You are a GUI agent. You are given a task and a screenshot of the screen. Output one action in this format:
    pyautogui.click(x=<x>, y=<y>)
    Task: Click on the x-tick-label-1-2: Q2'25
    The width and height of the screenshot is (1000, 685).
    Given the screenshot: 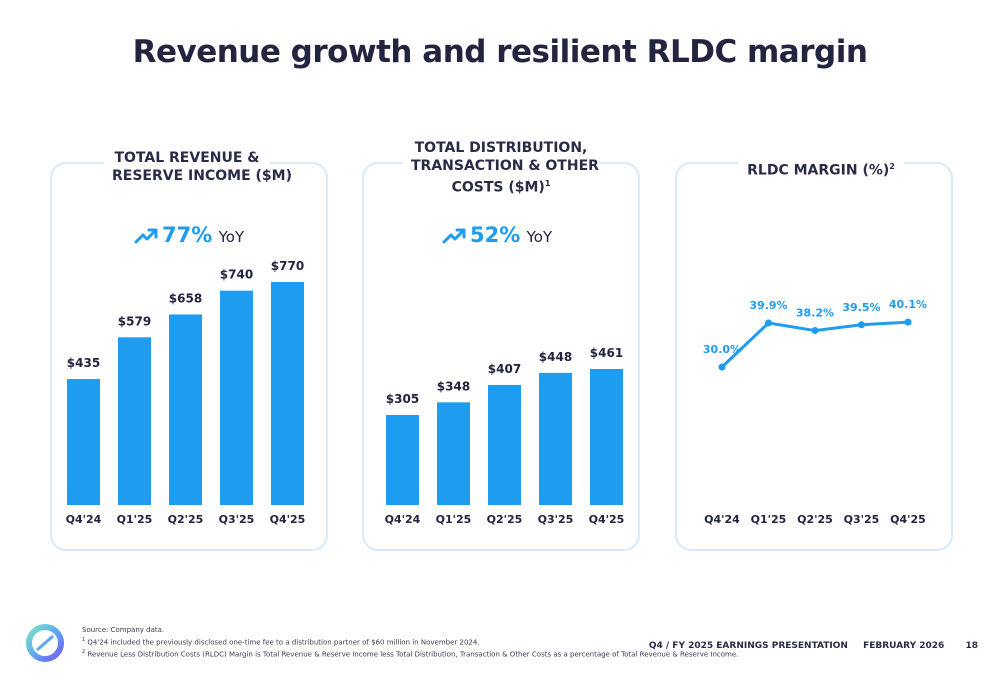 What is the action you would take?
    pyautogui.click(x=505, y=519)
    